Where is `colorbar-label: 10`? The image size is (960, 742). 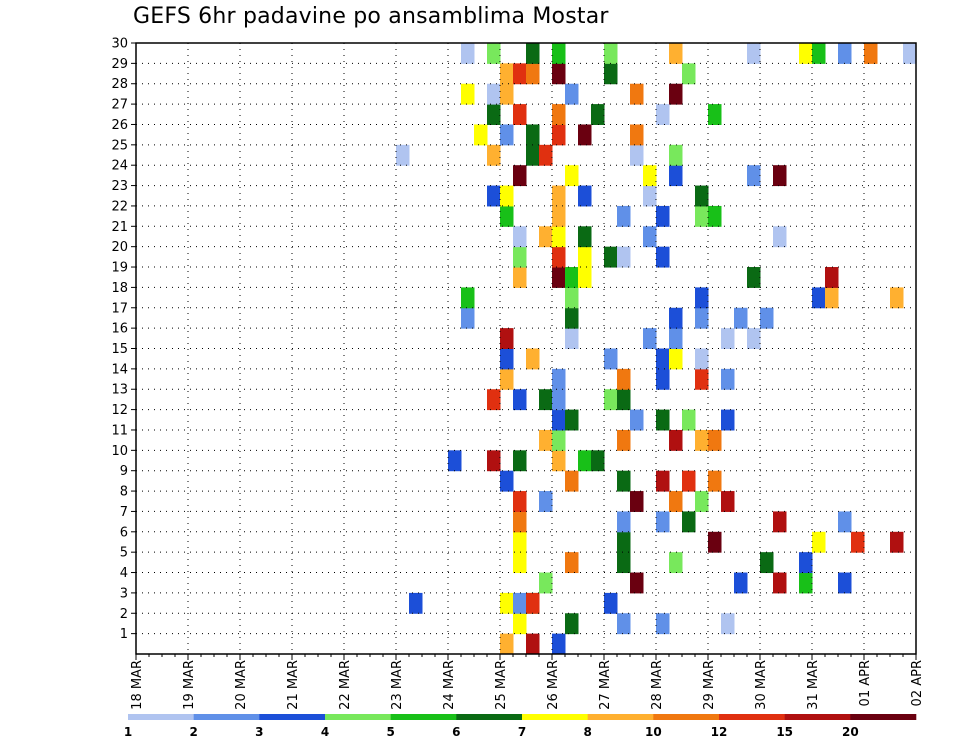 colorbar-label: 10 is located at coordinates (653, 732).